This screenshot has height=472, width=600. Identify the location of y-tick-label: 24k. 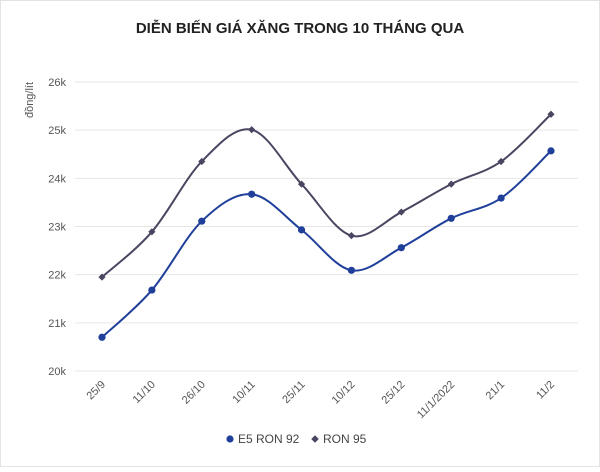
(57, 179).